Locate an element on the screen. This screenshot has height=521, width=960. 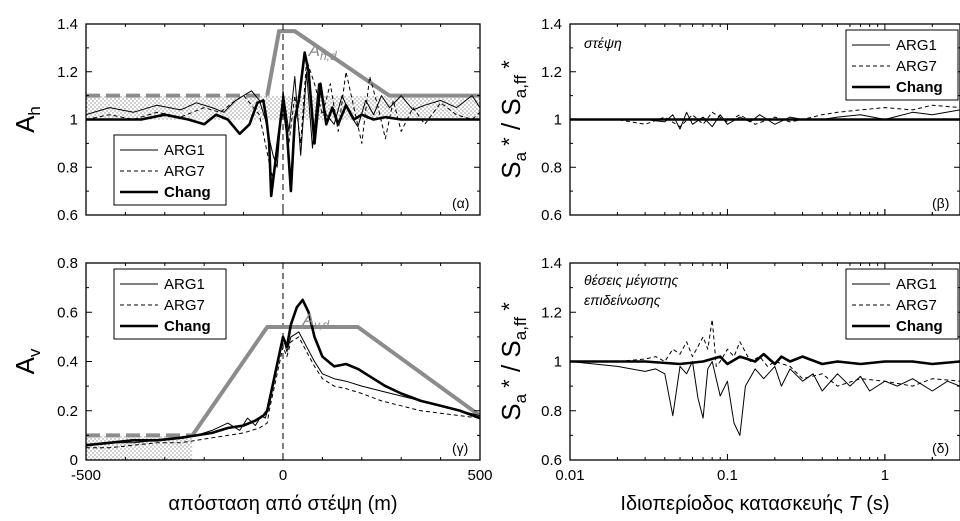
x-tick-label: 0 is located at coordinates (283, 475).